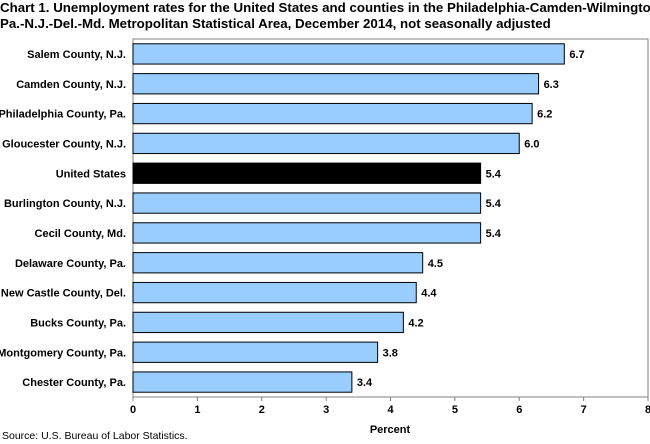 This screenshot has width=650, height=444. What do you see at coordinates (307, 203) in the screenshot?
I see `bar-burlington-county-n-j` at bounding box center [307, 203].